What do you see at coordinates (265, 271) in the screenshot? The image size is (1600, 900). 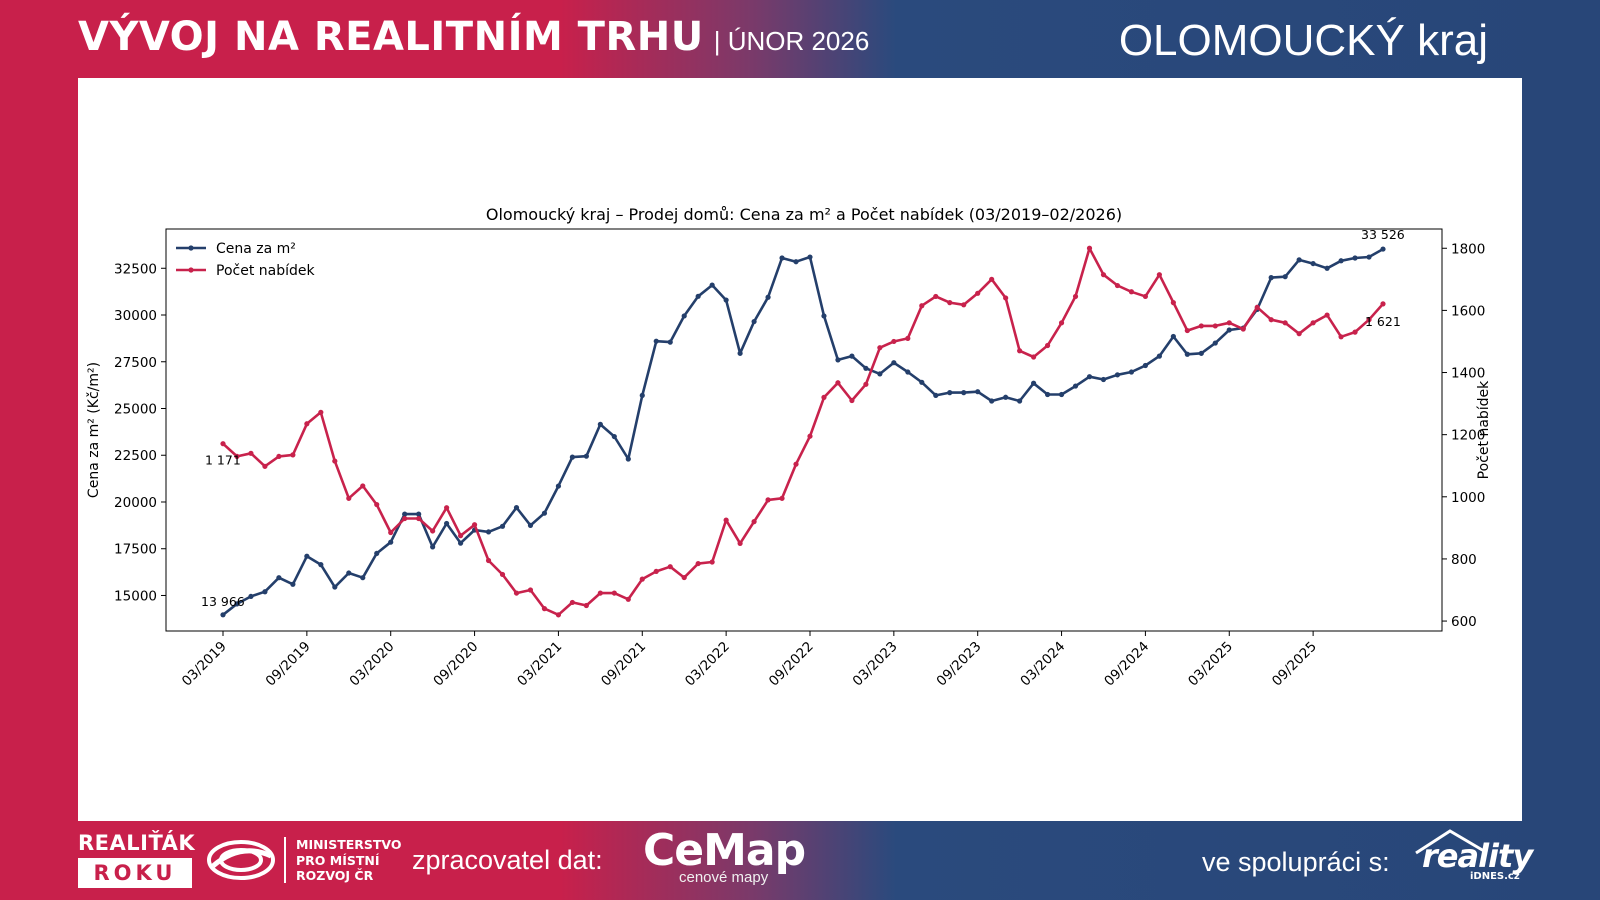 I see `legend-label: Počet nabídek` at bounding box center [265, 271].